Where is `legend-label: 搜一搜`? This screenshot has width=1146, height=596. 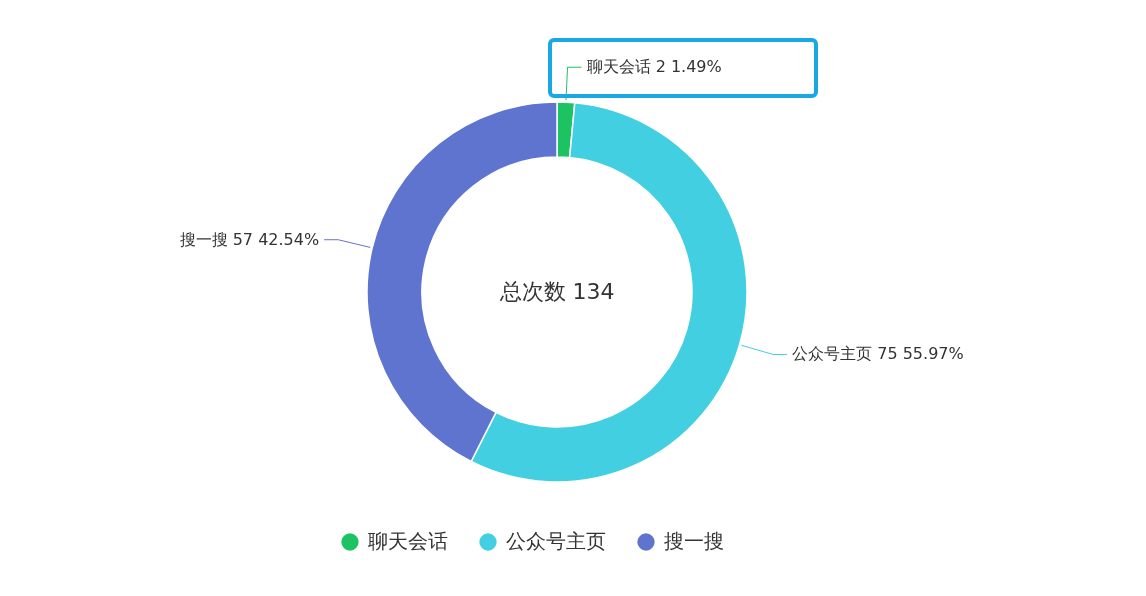 legend-label: 搜一搜 is located at coordinates (694, 541).